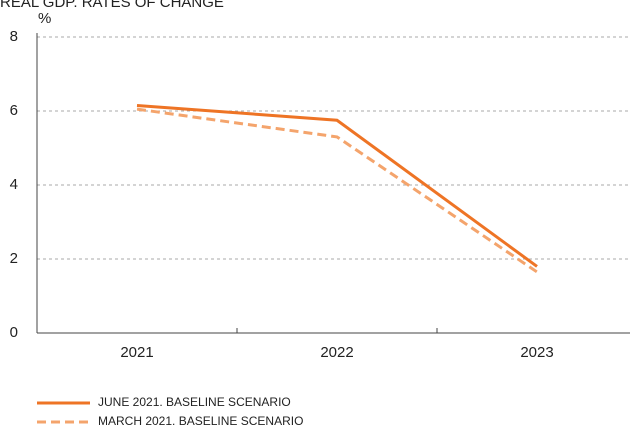  What do you see at coordinates (14, 110) in the screenshot?
I see `y-tick-label: 6` at bounding box center [14, 110].